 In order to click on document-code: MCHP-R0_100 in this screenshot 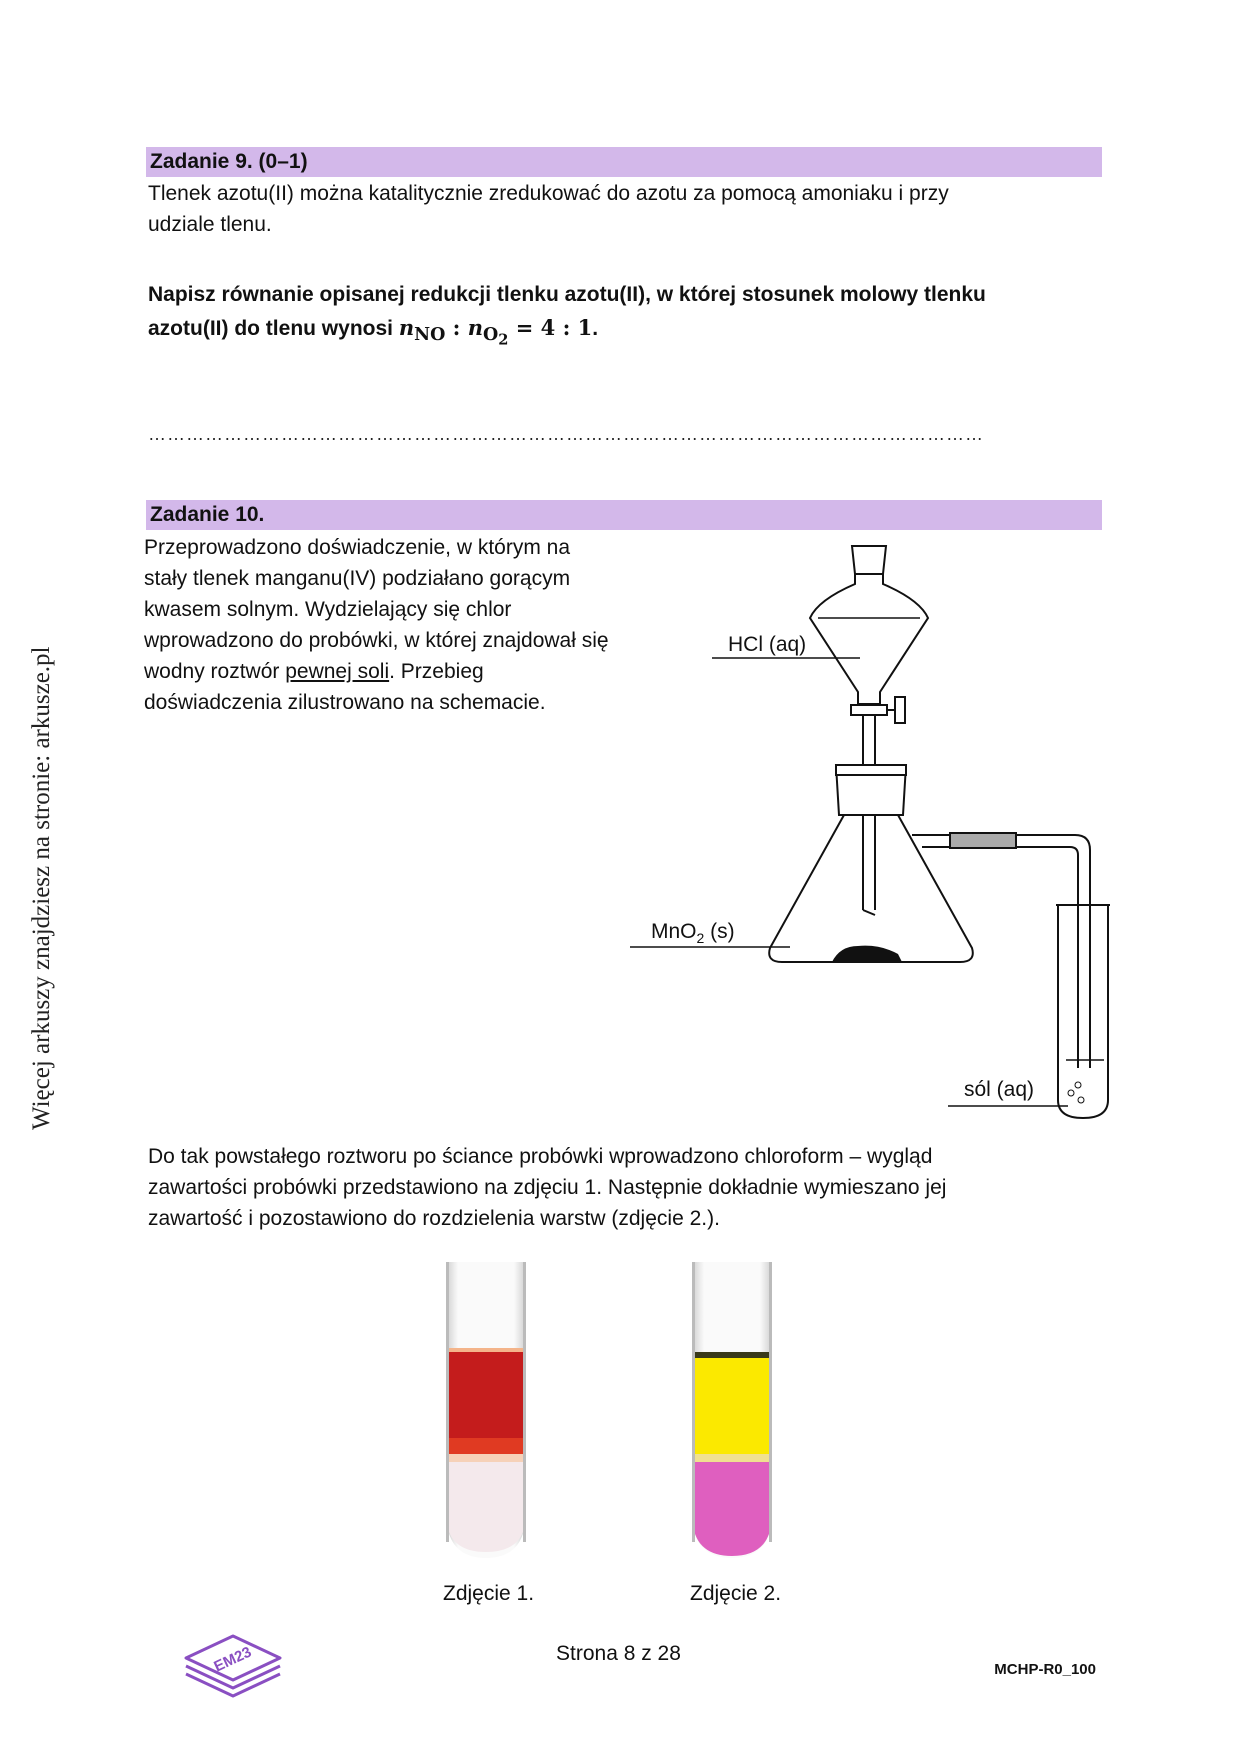, I will do `click(1045, 1669)`.